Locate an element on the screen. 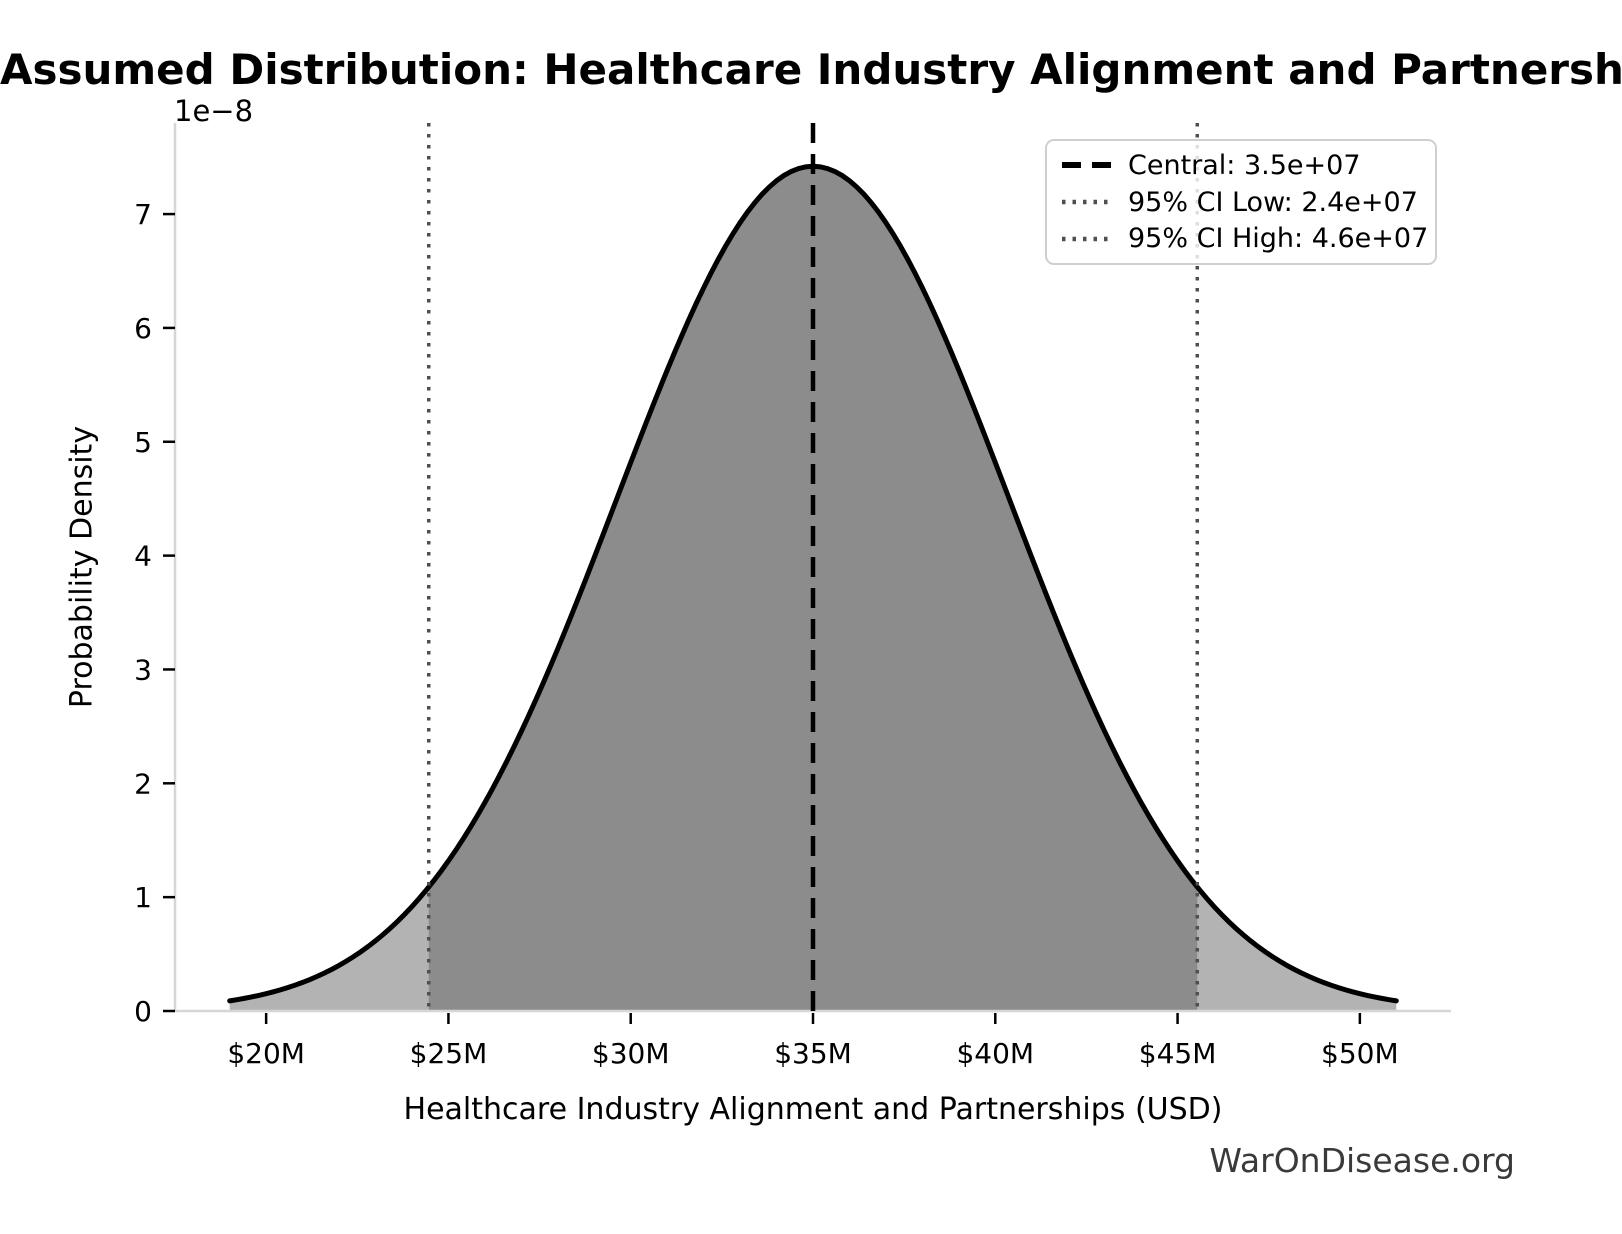  legend-item-central: Central: 3.5e+07 is located at coordinates (1241, 165).